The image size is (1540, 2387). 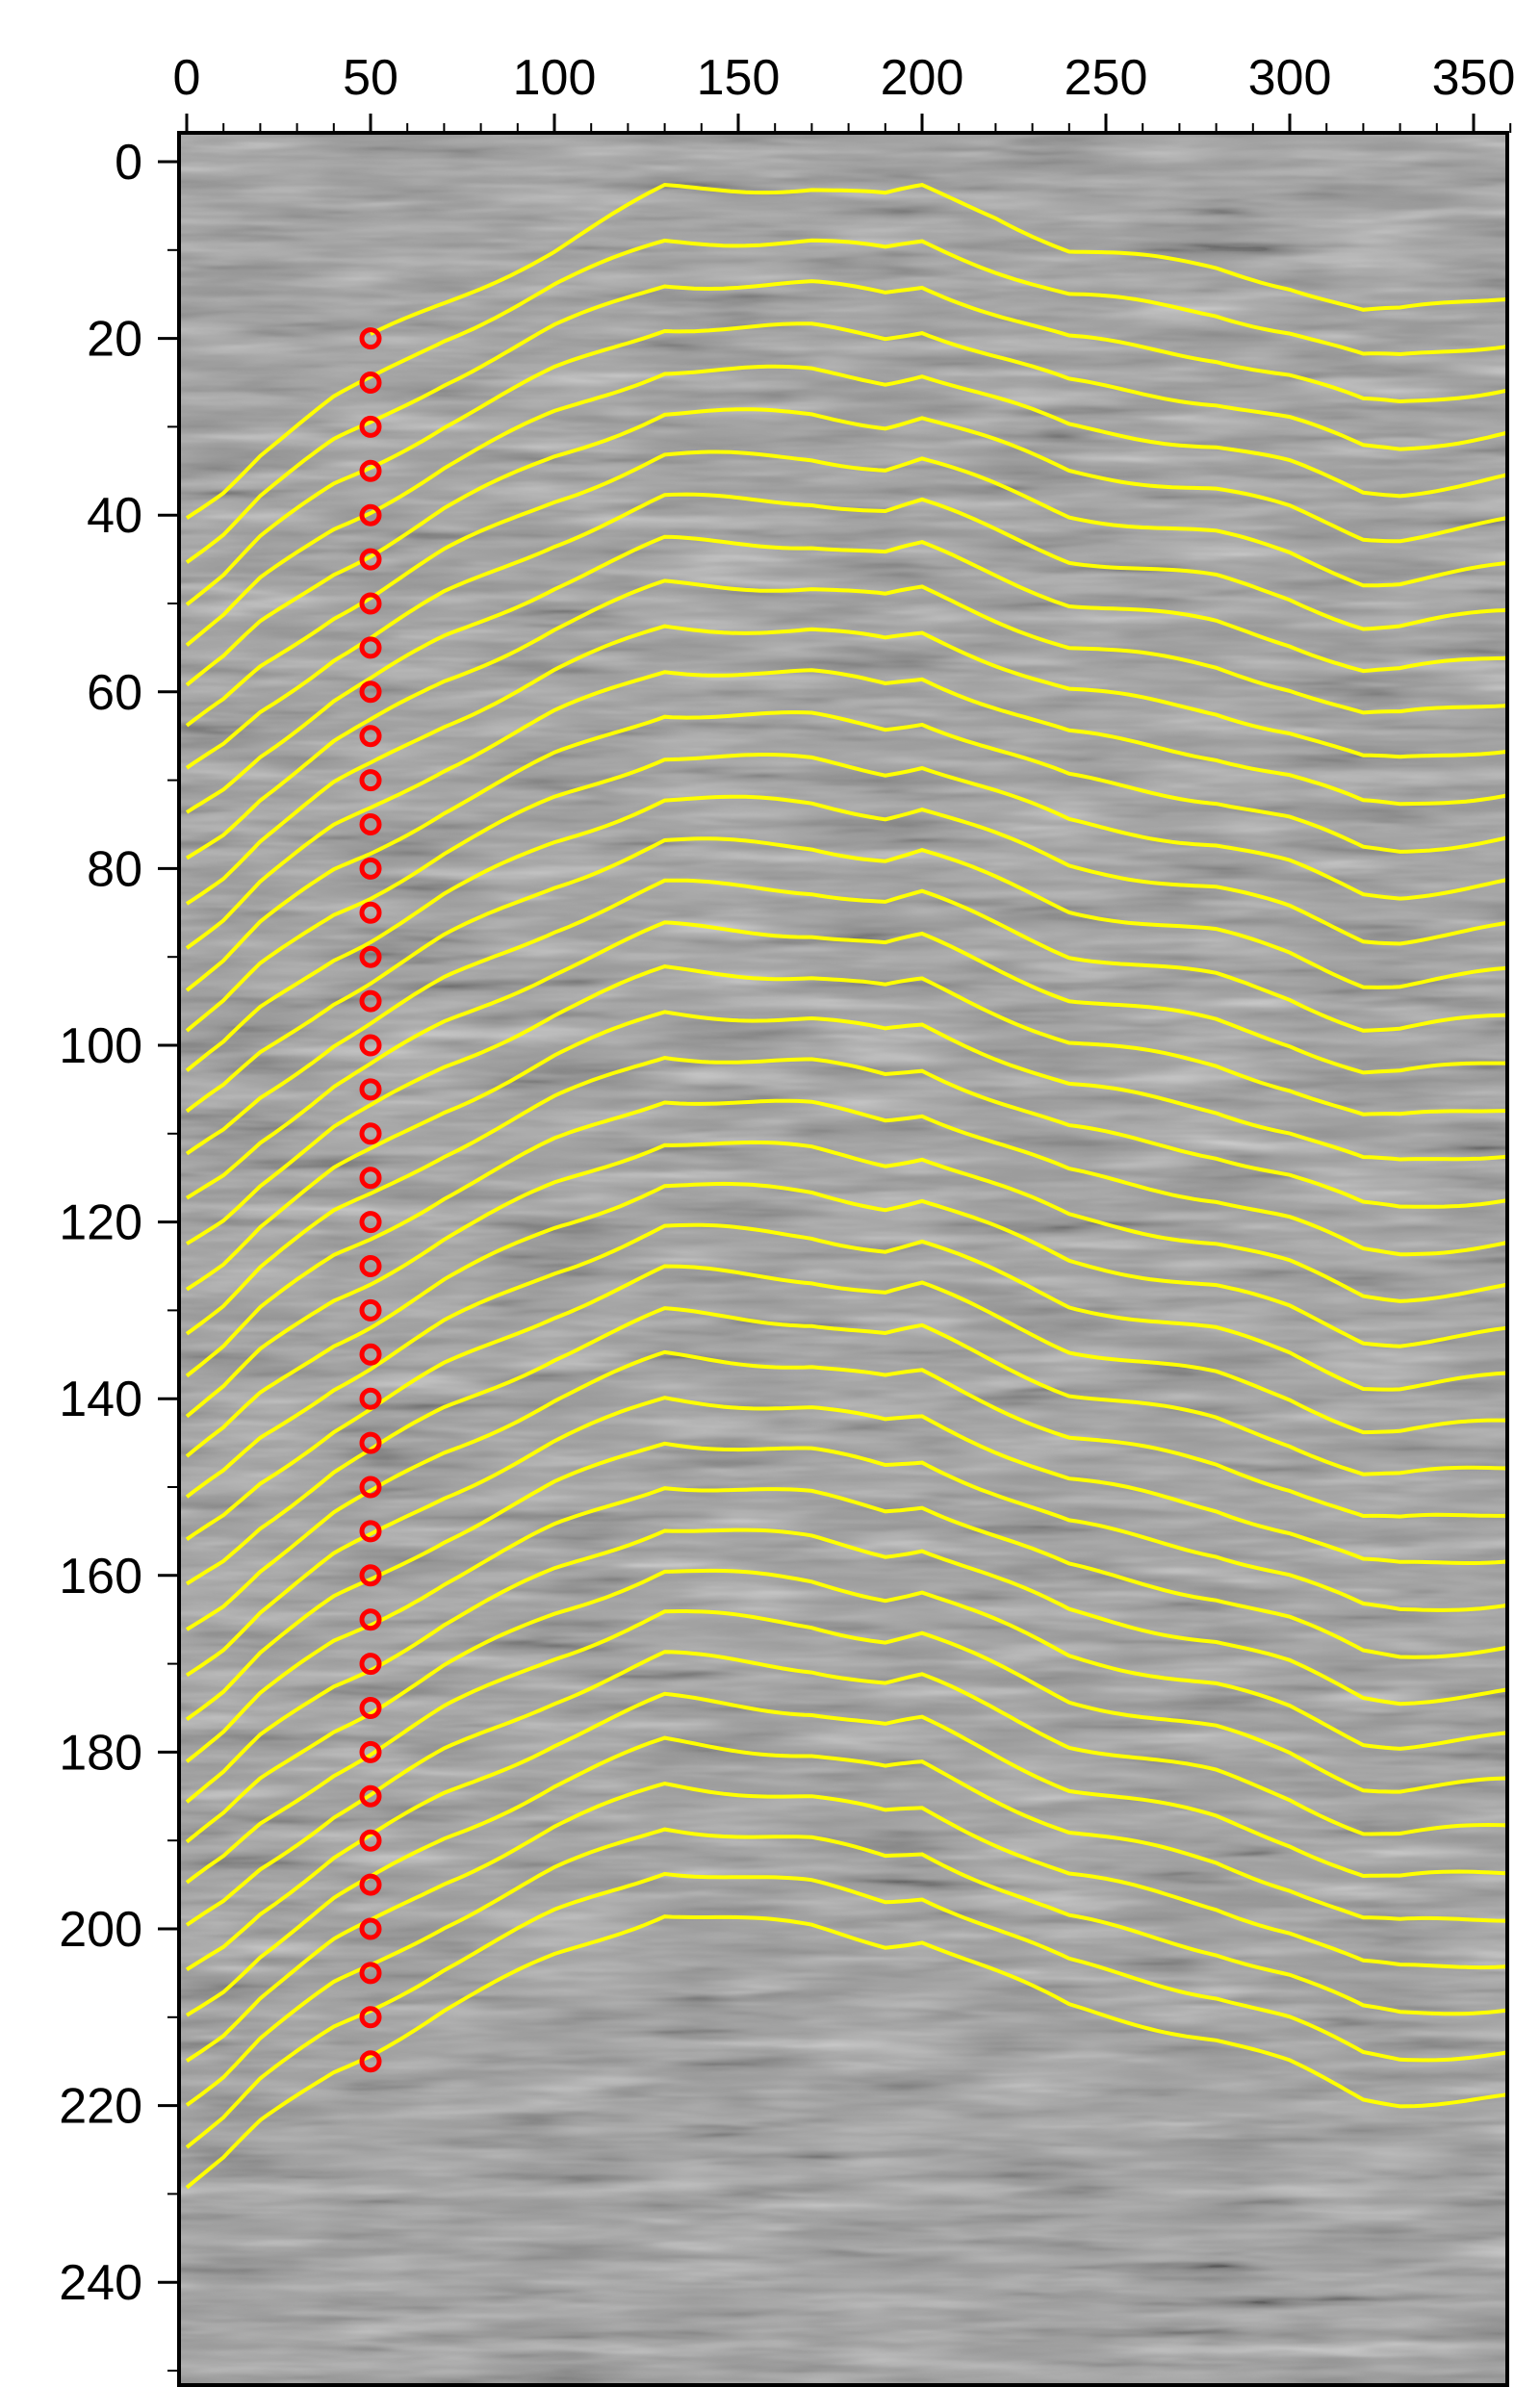 I want to click on reference-points, so click(x=370, y=1200).